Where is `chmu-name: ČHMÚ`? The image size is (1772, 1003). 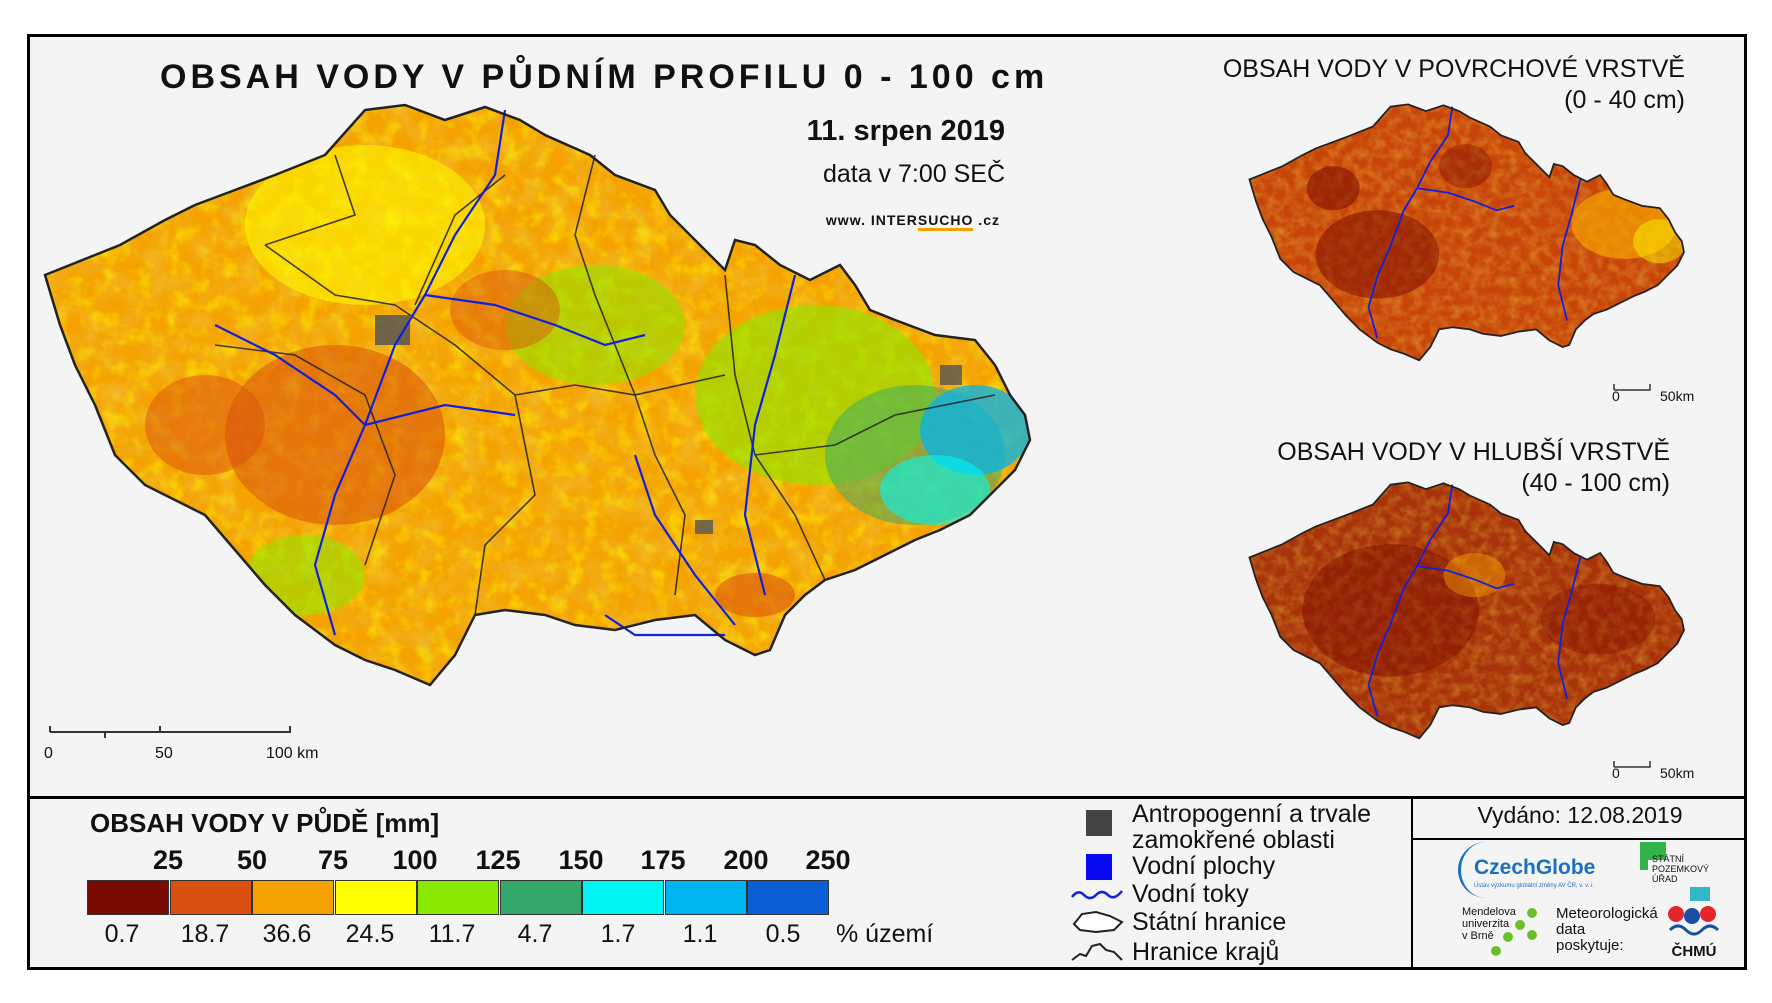
chmu-name: ČHMÚ is located at coordinates (1694, 951).